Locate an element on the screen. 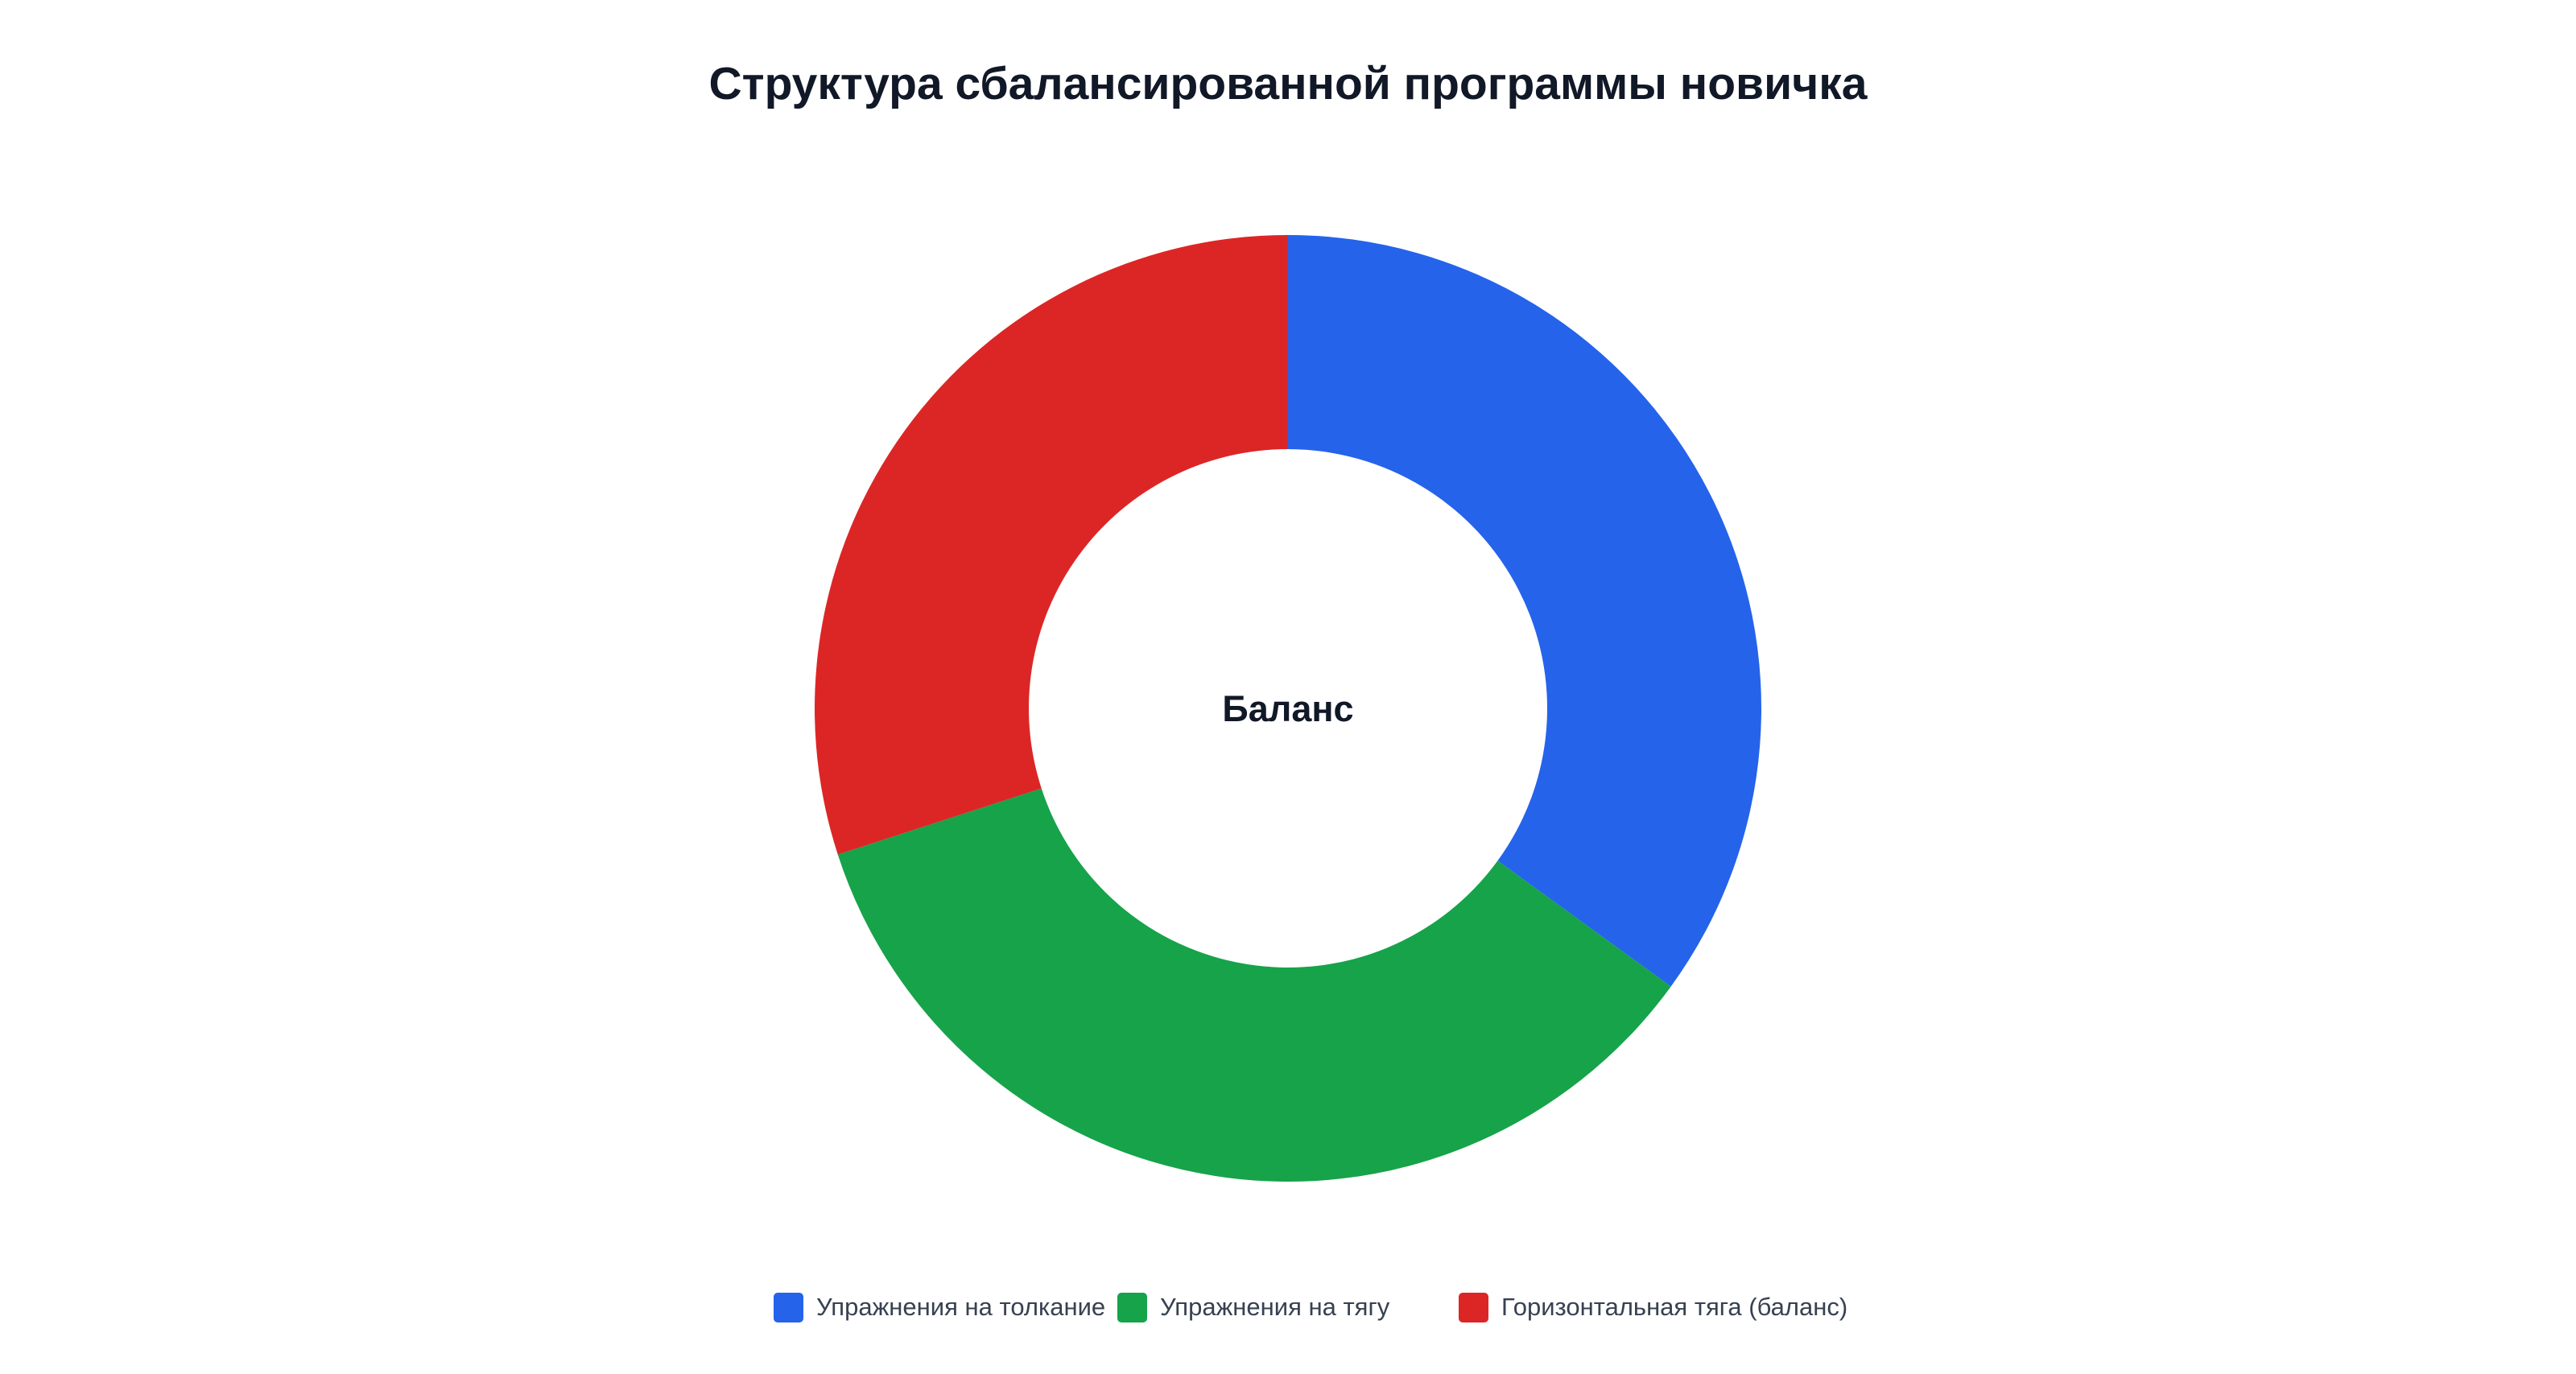 Image resolution: width=2576 pixels, height=1374 pixels. center-label: Баланс is located at coordinates (1287, 708).